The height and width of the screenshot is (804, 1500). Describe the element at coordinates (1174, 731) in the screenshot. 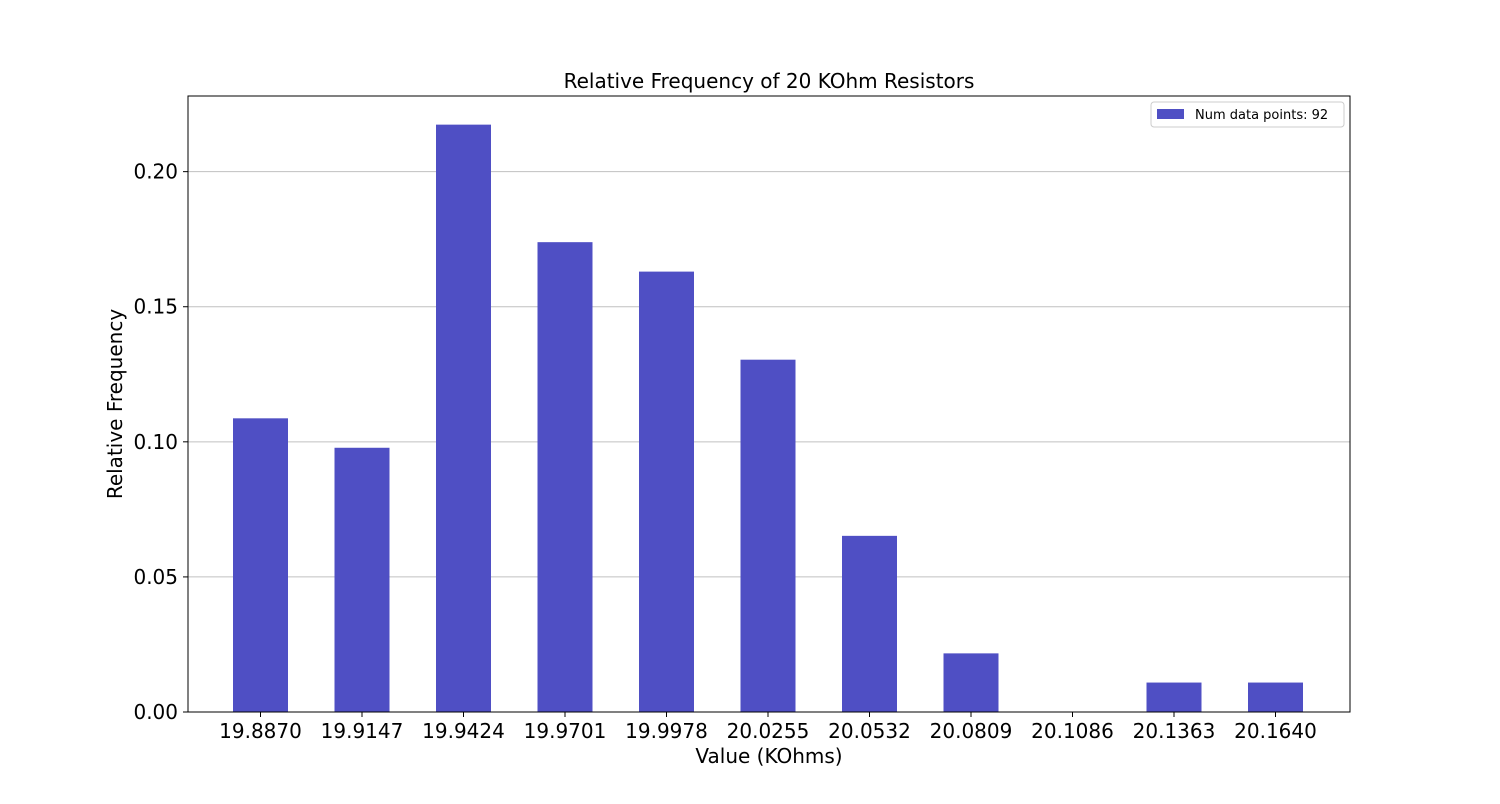

I see `x-tick-label: 20.1363` at that location.